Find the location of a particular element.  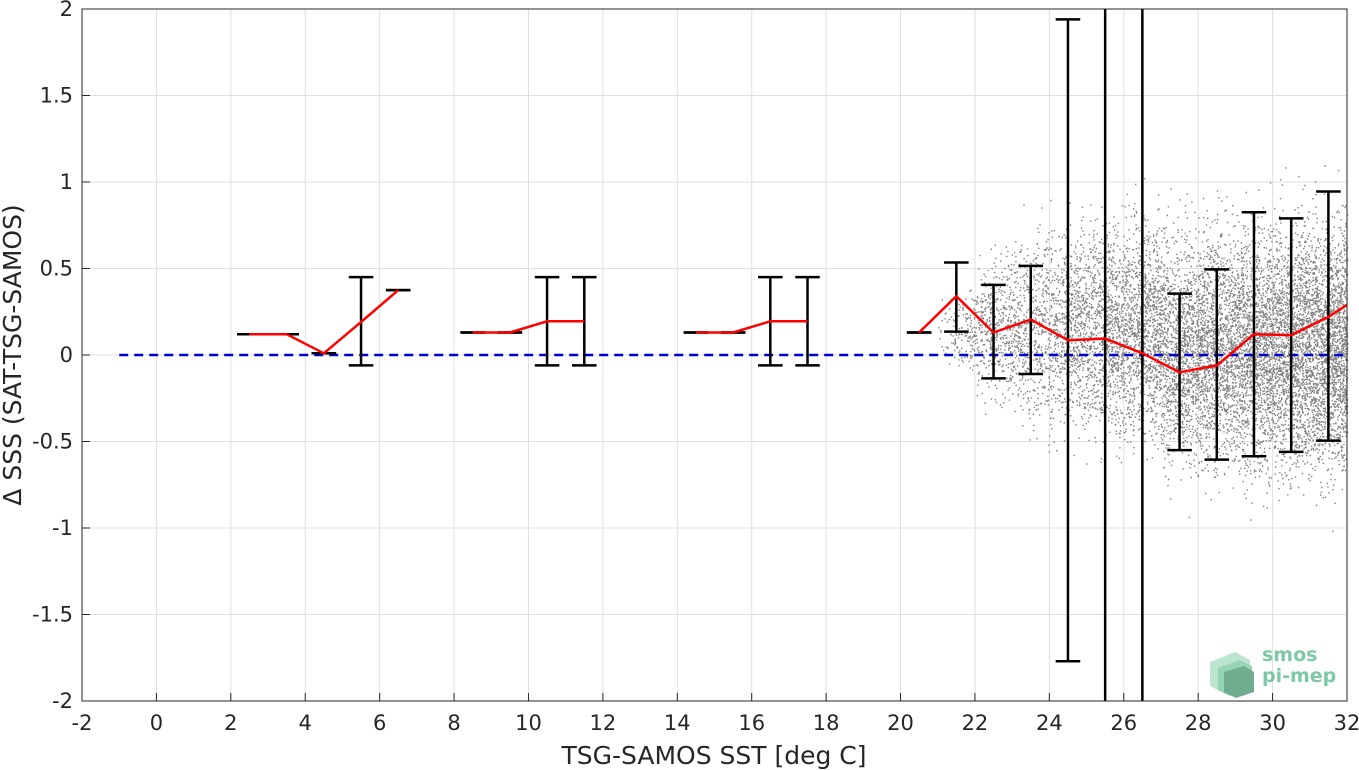

y-tick-label: 0 is located at coordinates (66, 355).